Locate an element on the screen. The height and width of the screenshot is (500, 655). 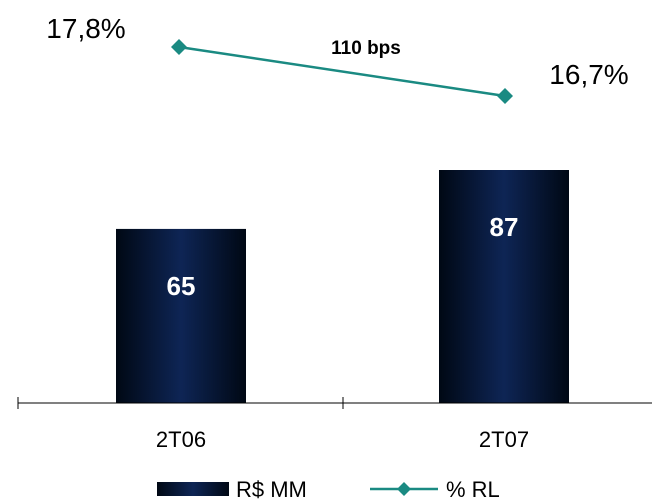
legend: R$ MM % RL is located at coordinates (328, 488).